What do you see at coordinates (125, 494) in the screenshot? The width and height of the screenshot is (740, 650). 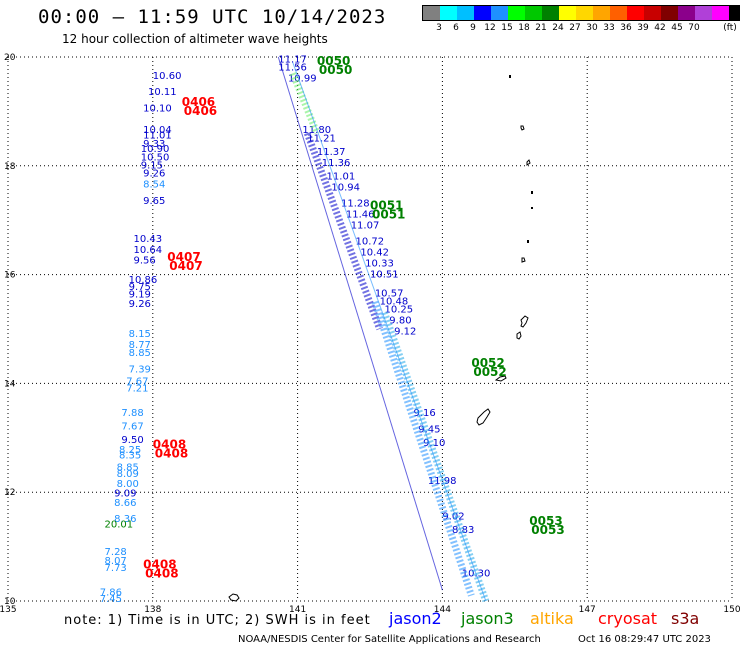 I see `wave-height-value: 9.09` at bounding box center [125, 494].